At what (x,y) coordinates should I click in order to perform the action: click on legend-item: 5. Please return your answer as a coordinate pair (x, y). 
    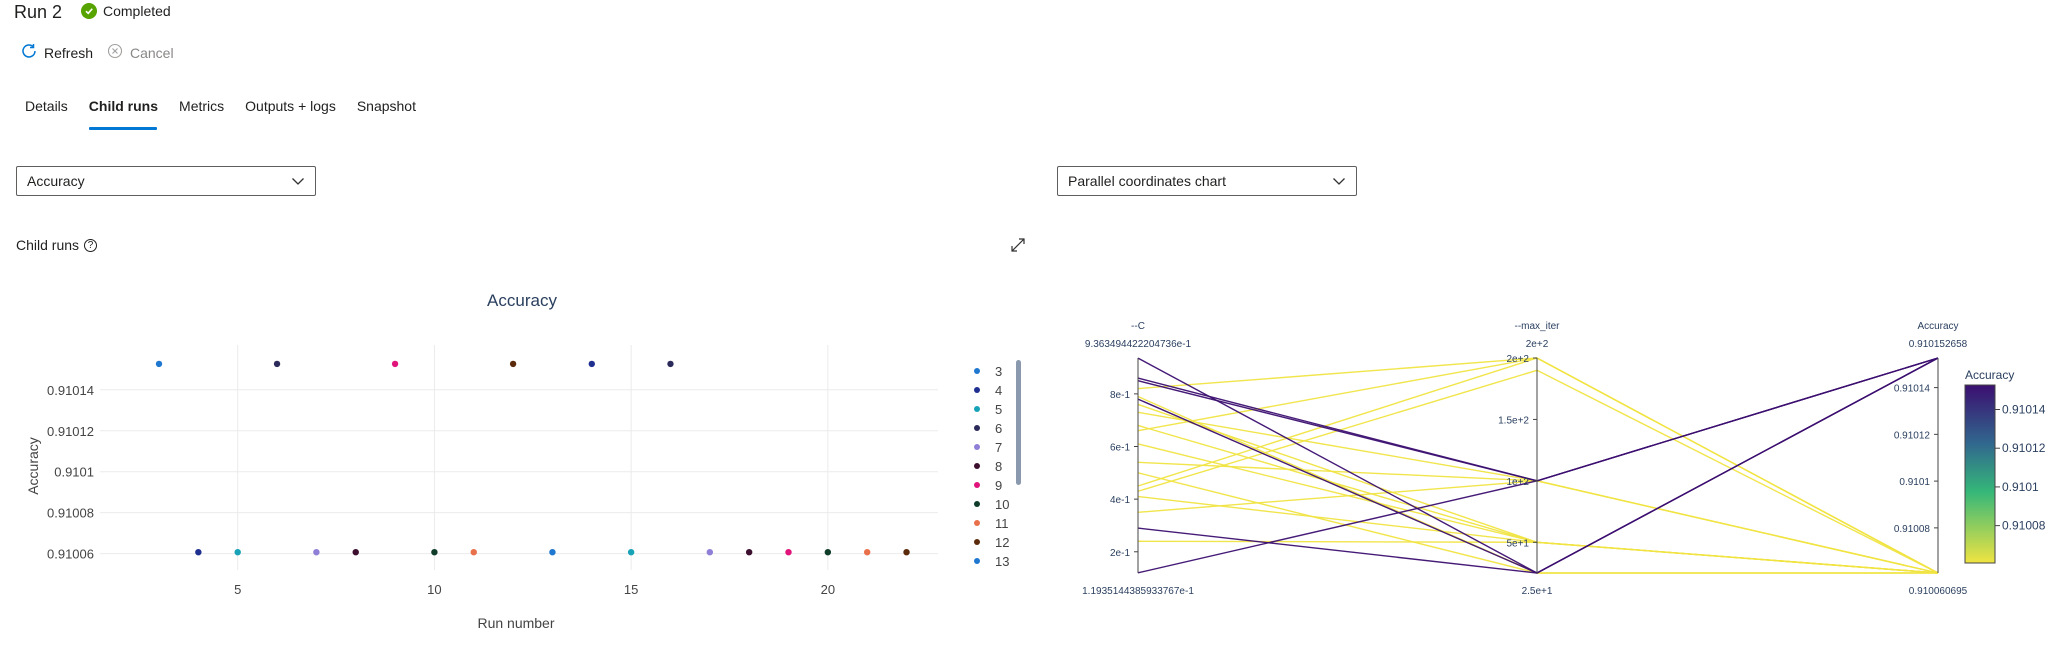
    Looking at the image, I should click on (988, 409).